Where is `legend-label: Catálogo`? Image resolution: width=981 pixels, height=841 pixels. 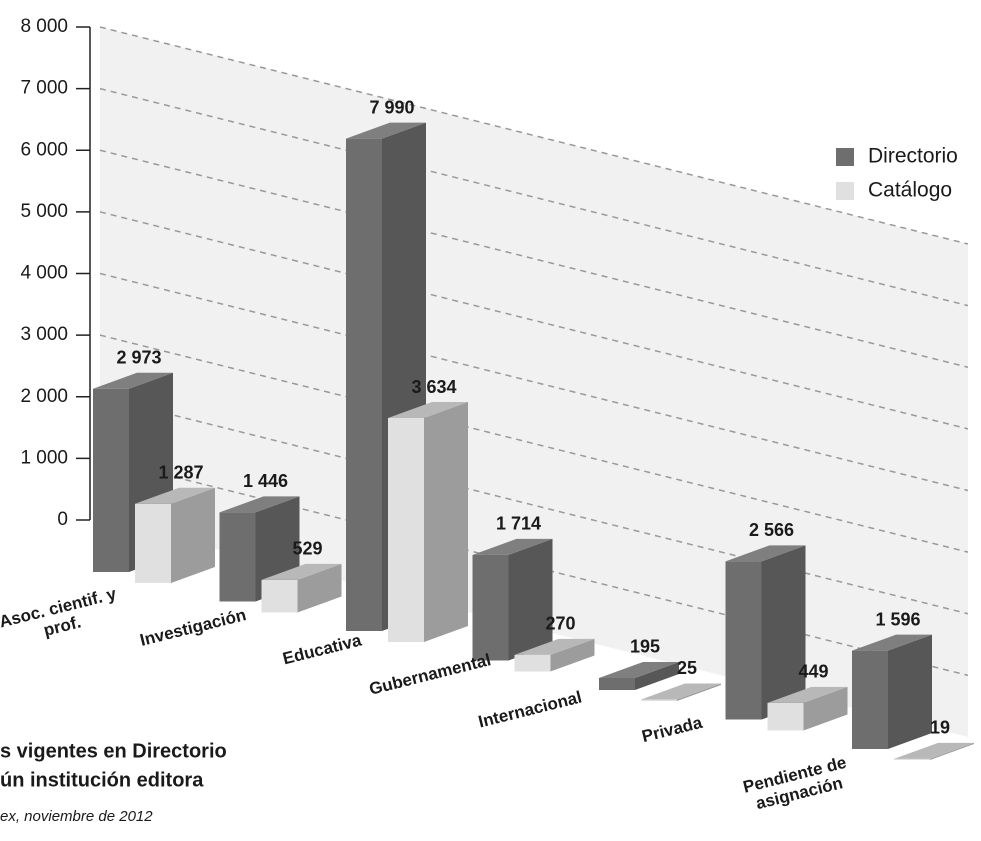
legend-label: Catálogo is located at coordinates (910, 190).